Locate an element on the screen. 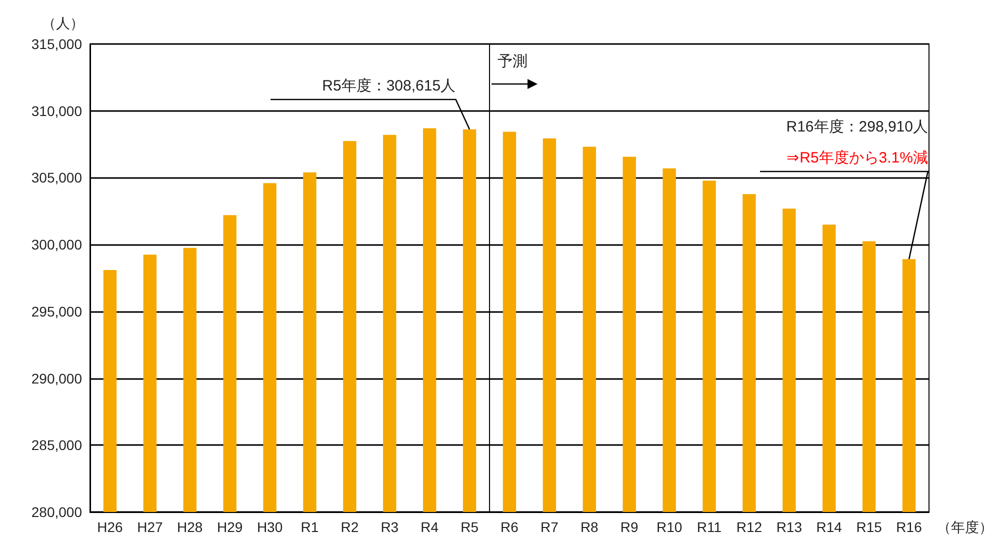 The width and height of the screenshot is (996, 544). y-tick-label: 305,000 is located at coordinates (56, 178).